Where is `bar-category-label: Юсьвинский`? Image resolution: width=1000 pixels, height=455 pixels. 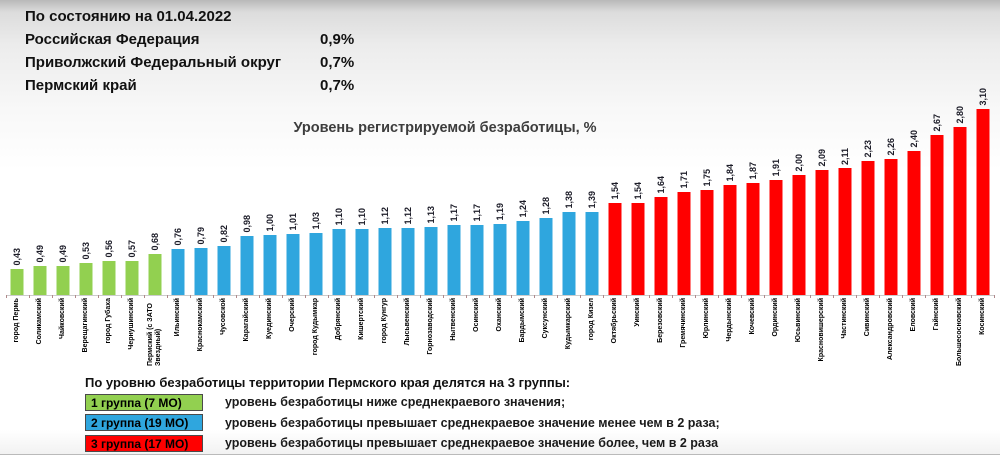
bar-category-label: Юсьвинский is located at coordinates (798, 320).